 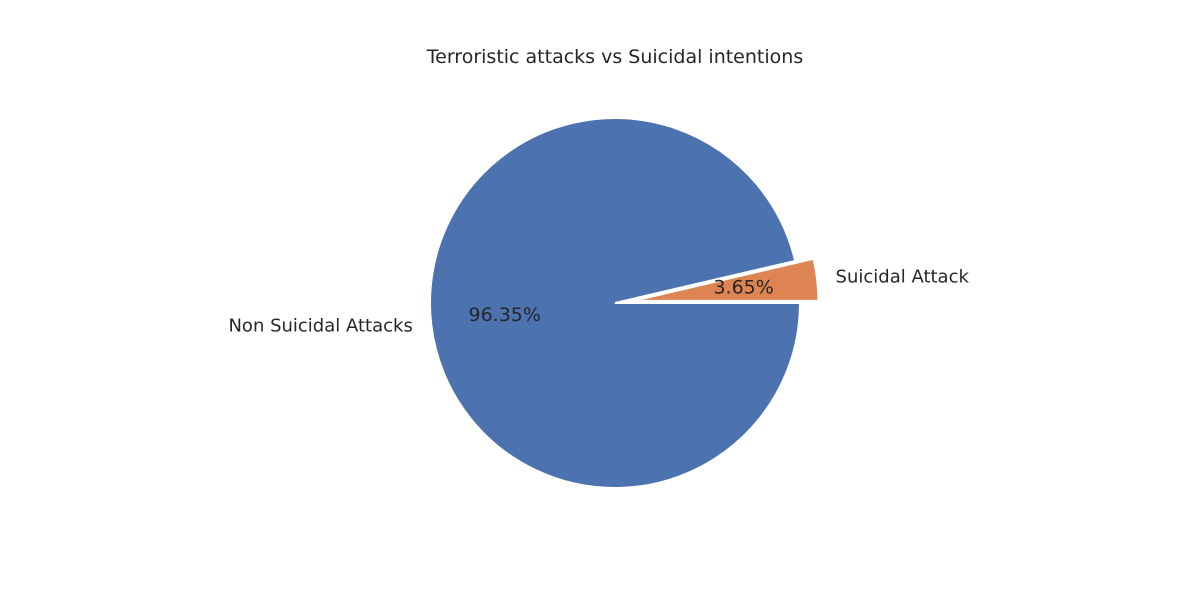 I want to click on slice-percent-label: 3.65%, so click(x=743, y=288).